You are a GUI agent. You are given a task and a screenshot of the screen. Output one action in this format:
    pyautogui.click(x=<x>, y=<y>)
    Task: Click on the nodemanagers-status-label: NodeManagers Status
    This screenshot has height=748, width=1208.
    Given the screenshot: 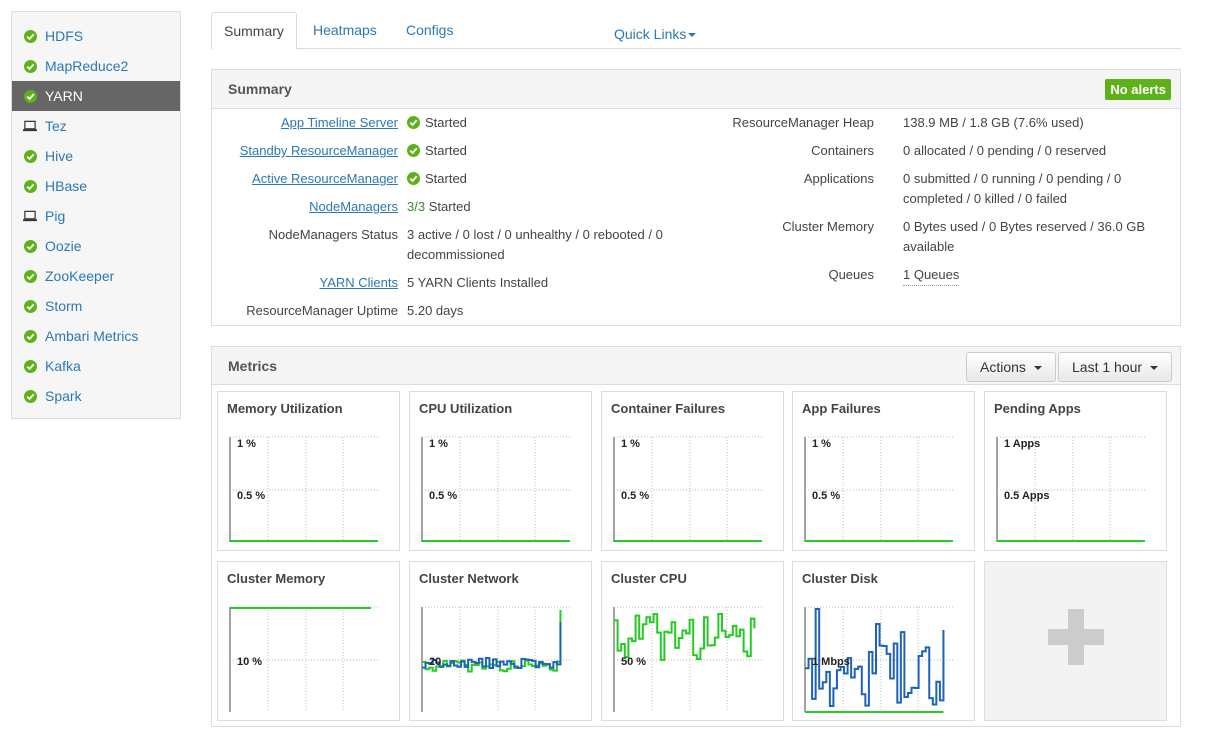 What is the action you would take?
    pyautogui.click(x=333, y=234)
    